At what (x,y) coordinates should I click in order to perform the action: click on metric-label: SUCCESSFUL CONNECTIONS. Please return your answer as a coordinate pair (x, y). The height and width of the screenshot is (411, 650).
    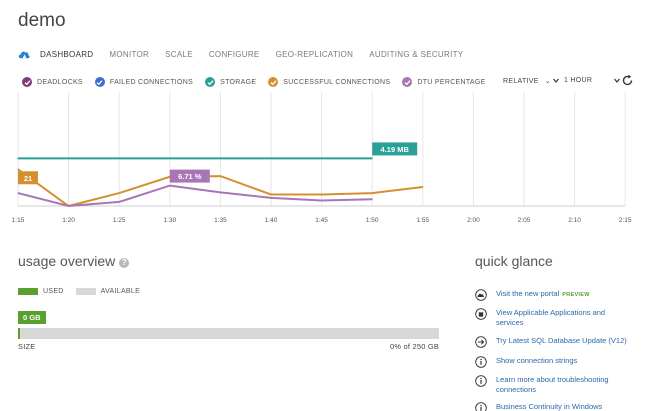
    Looking at the image, I should click on (337, 82).